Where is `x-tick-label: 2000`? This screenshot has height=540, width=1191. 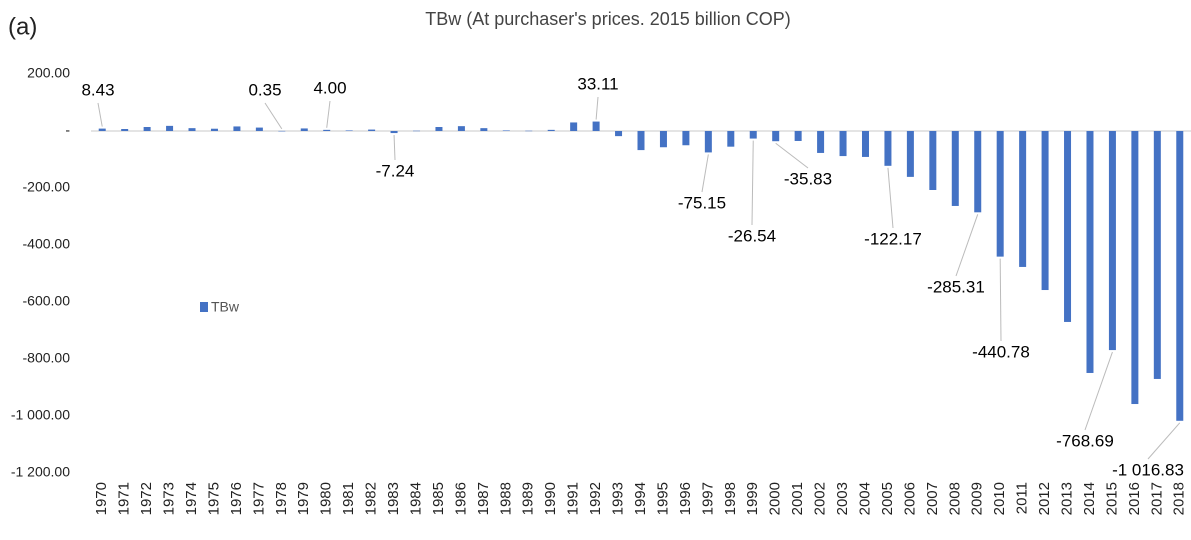 x-tick-label: 2000 is located at coordinates (775, 498).